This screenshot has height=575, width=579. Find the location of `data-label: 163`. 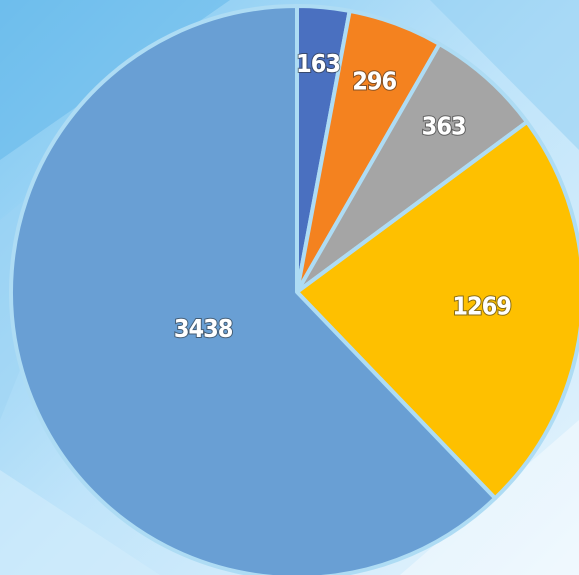

data-label: 163 is located at coordinates (318, 63).